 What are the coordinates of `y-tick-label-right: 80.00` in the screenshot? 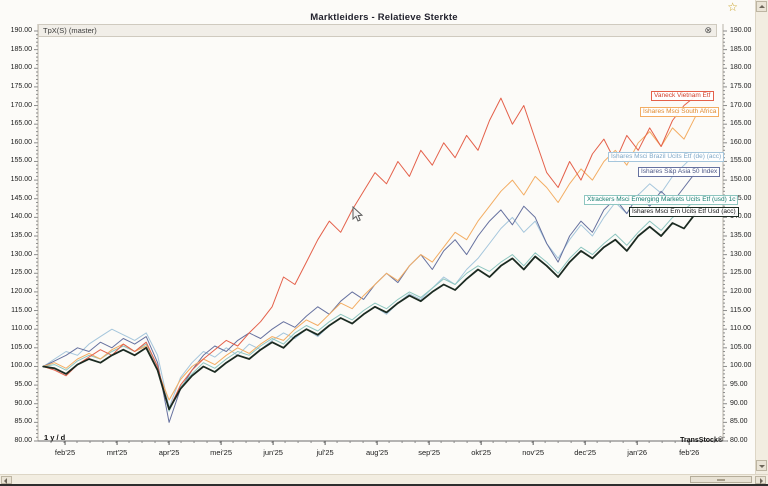 It's located at (739, 440).